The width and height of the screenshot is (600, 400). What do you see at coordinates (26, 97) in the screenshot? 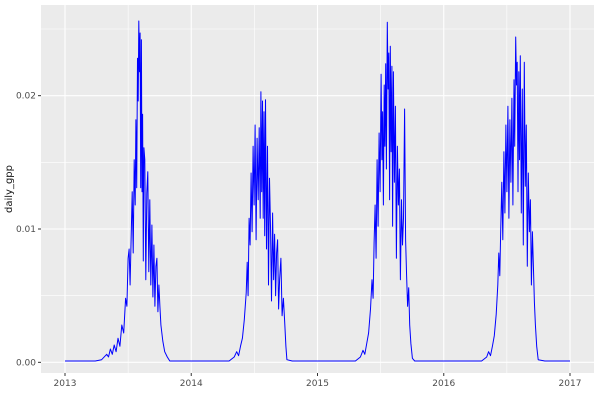
I see `y-tick-label: 0.02` at bounding box center [26, 97].